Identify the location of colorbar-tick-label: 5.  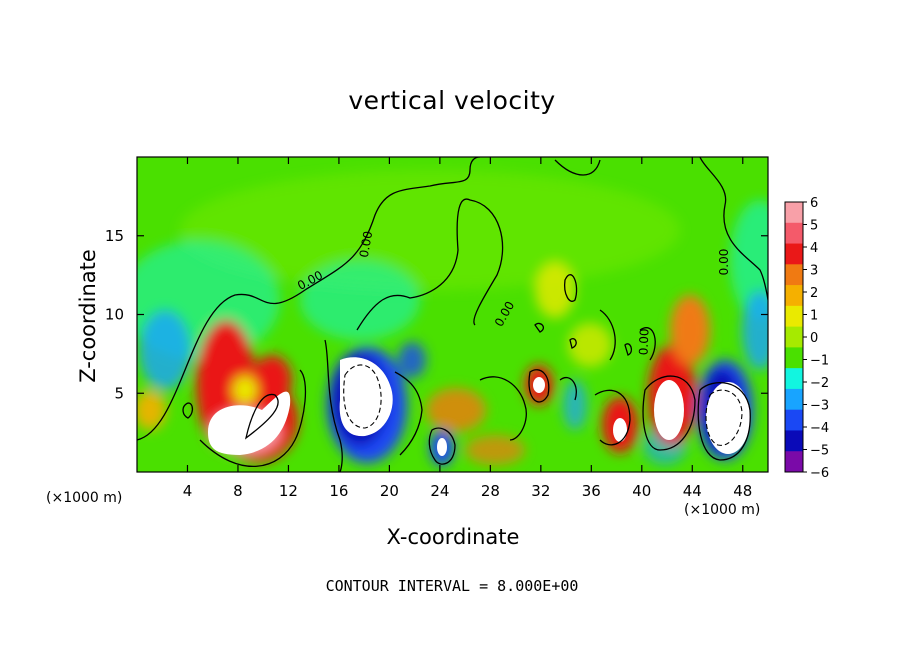
(814, 226).